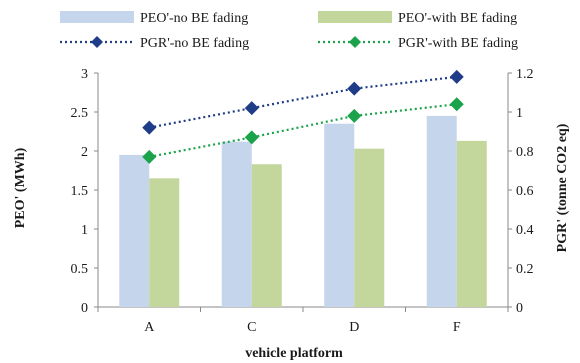 This screenshot has width=580, height=363. What do you see at coordinates (525, 152) in the screenshot?
I see `right-y-tick-label: 0.8` at bounding box center [525, 152].